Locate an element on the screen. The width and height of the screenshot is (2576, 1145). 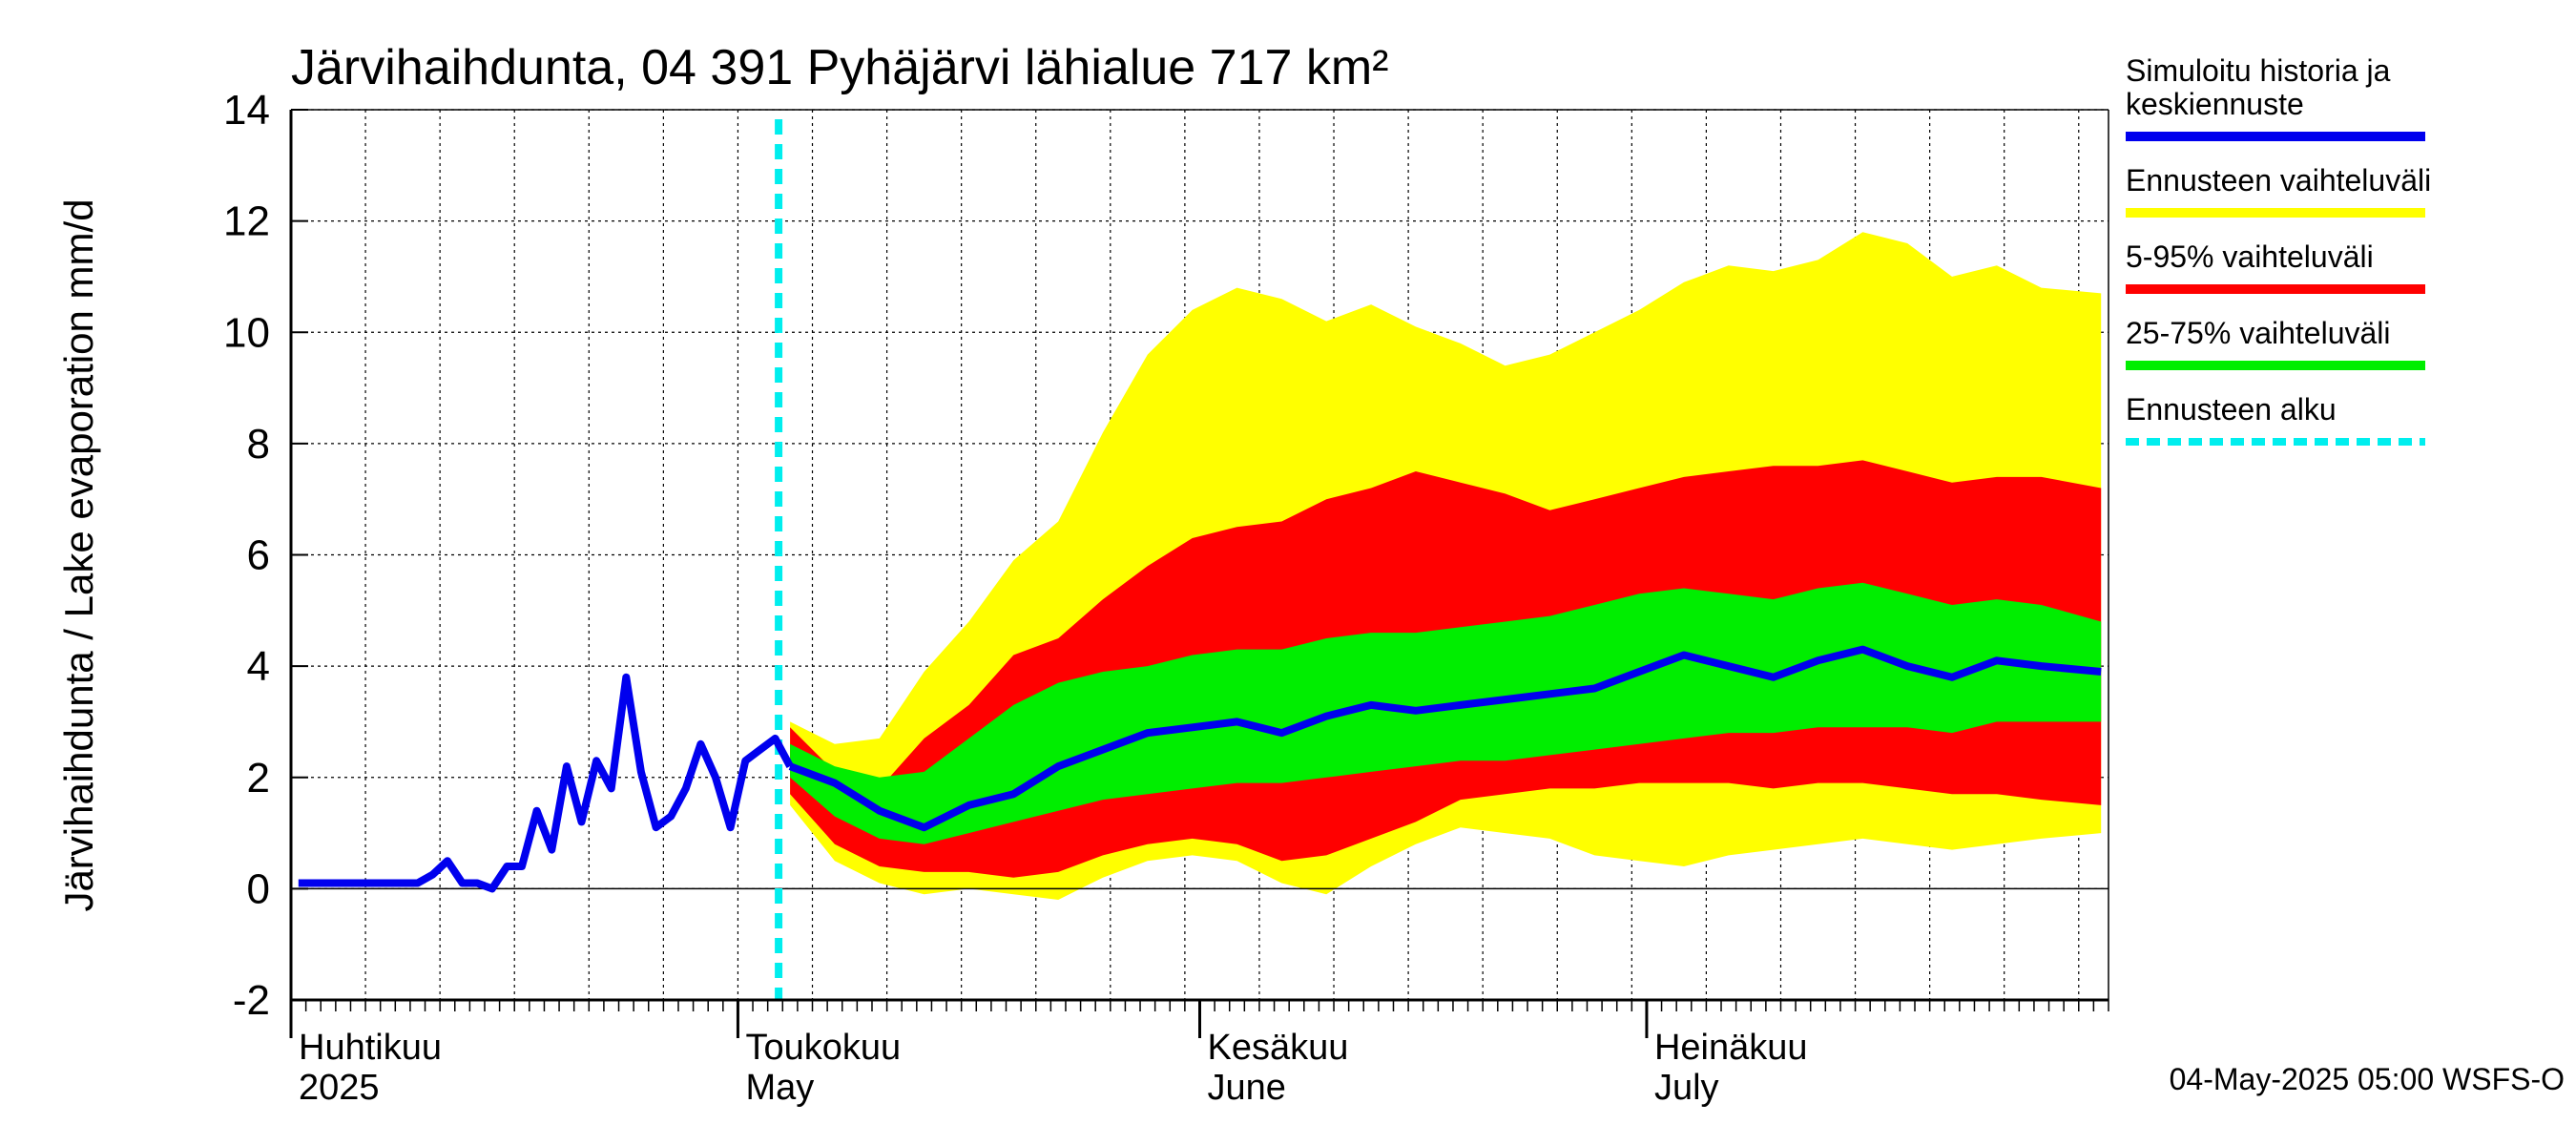
month-label-en: 2025 is located at coordinates (339, 1088).